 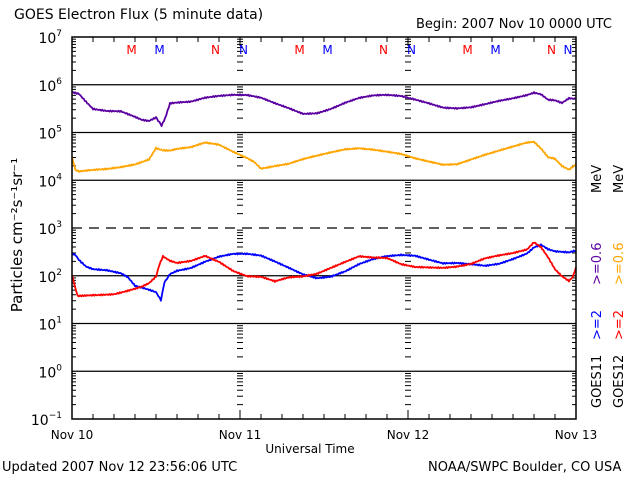 What do you see at coordinates (50, 38) in the screenshot?
I see `y-tick-label: 10⁷` at bounding box center [50, 38].